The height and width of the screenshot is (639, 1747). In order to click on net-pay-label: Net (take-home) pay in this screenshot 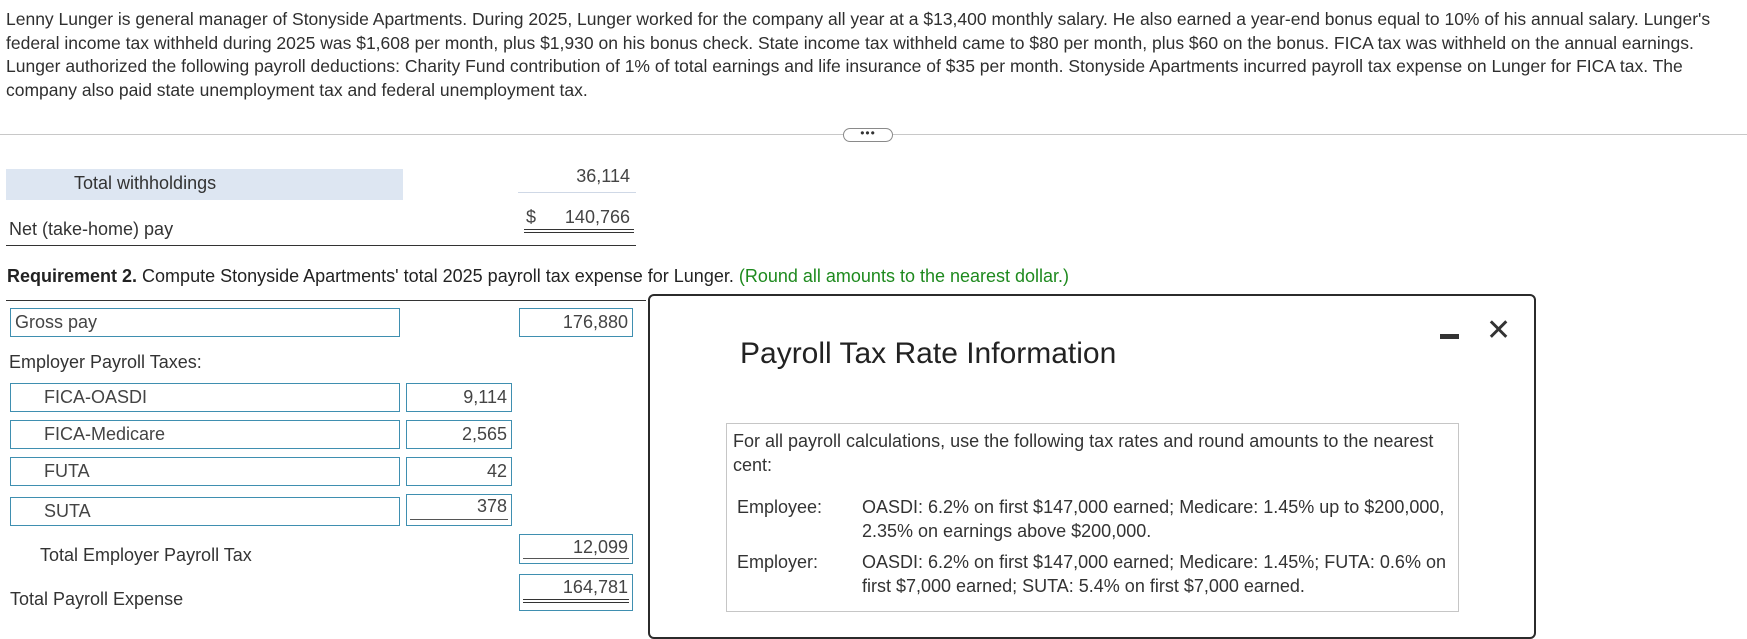, I will do `click(91, 229)`.